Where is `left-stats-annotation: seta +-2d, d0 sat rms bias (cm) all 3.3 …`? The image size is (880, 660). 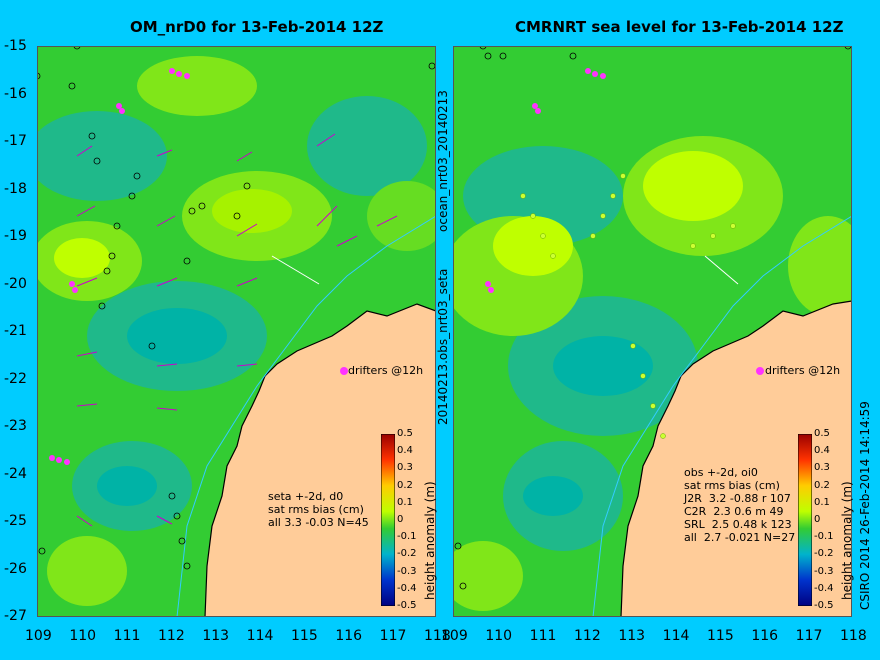
left-stats-annotation: seta +-2d, d0 sat rms bias (cm) all 3.3 … is located at coordinates (318, 509).